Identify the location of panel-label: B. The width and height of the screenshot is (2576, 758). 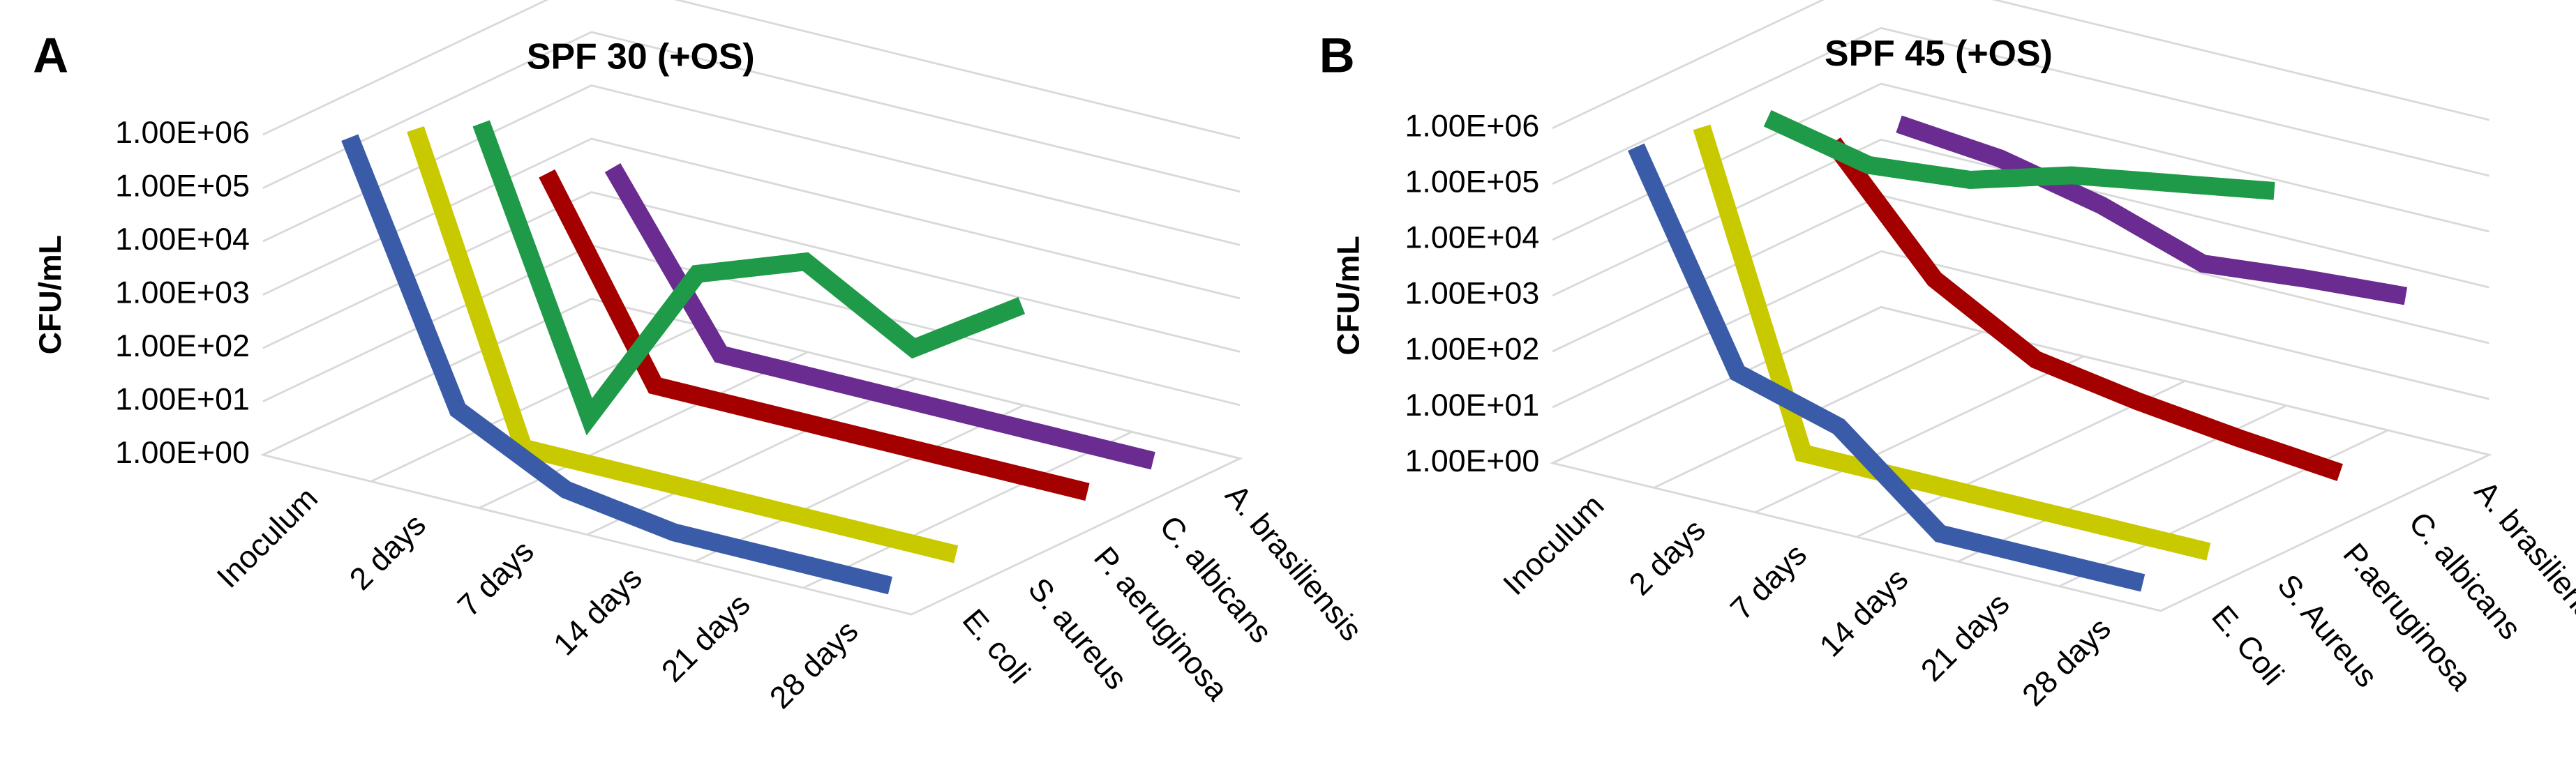
(1337, 55).